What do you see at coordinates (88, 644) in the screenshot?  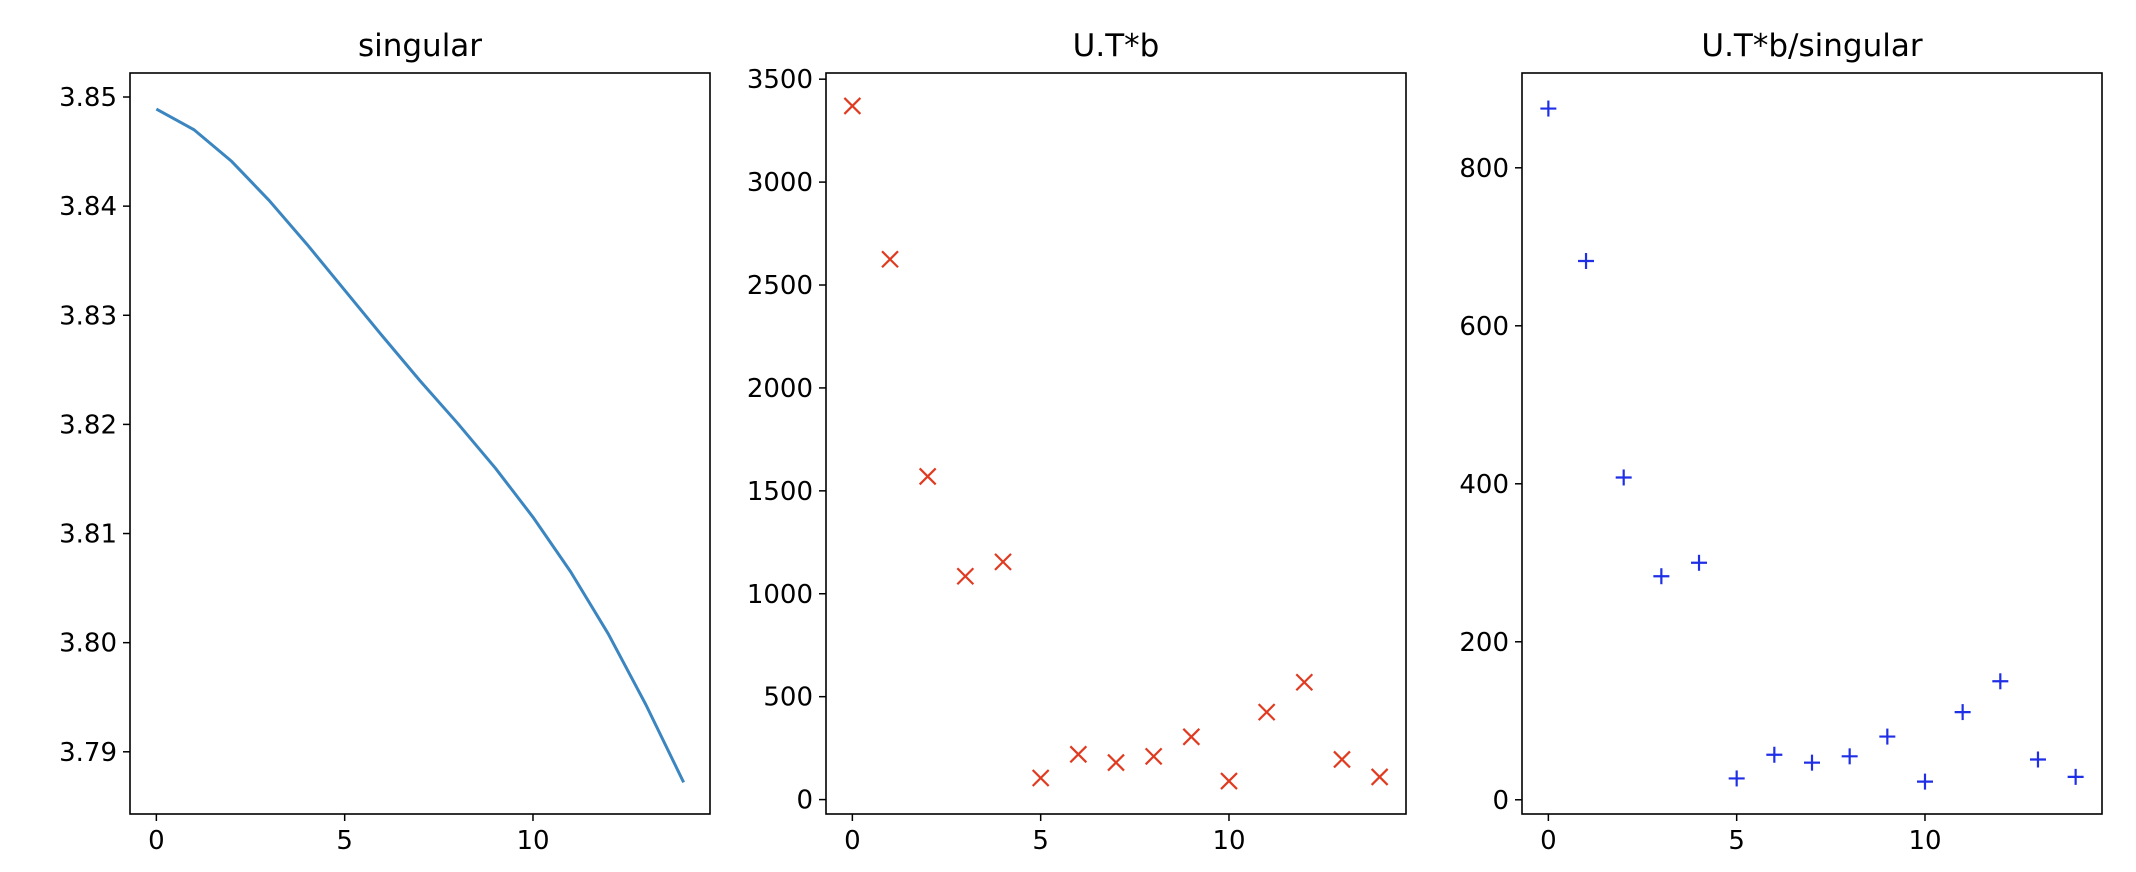 I see `y-tick-label: 3.80` at bounding box center [88, 644].